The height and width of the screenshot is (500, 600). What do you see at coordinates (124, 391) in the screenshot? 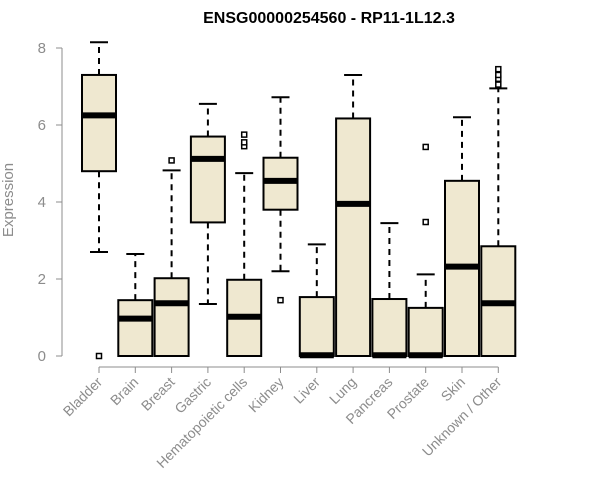
I see `x-tick-label: Brain` at bounding box center [124, 391].